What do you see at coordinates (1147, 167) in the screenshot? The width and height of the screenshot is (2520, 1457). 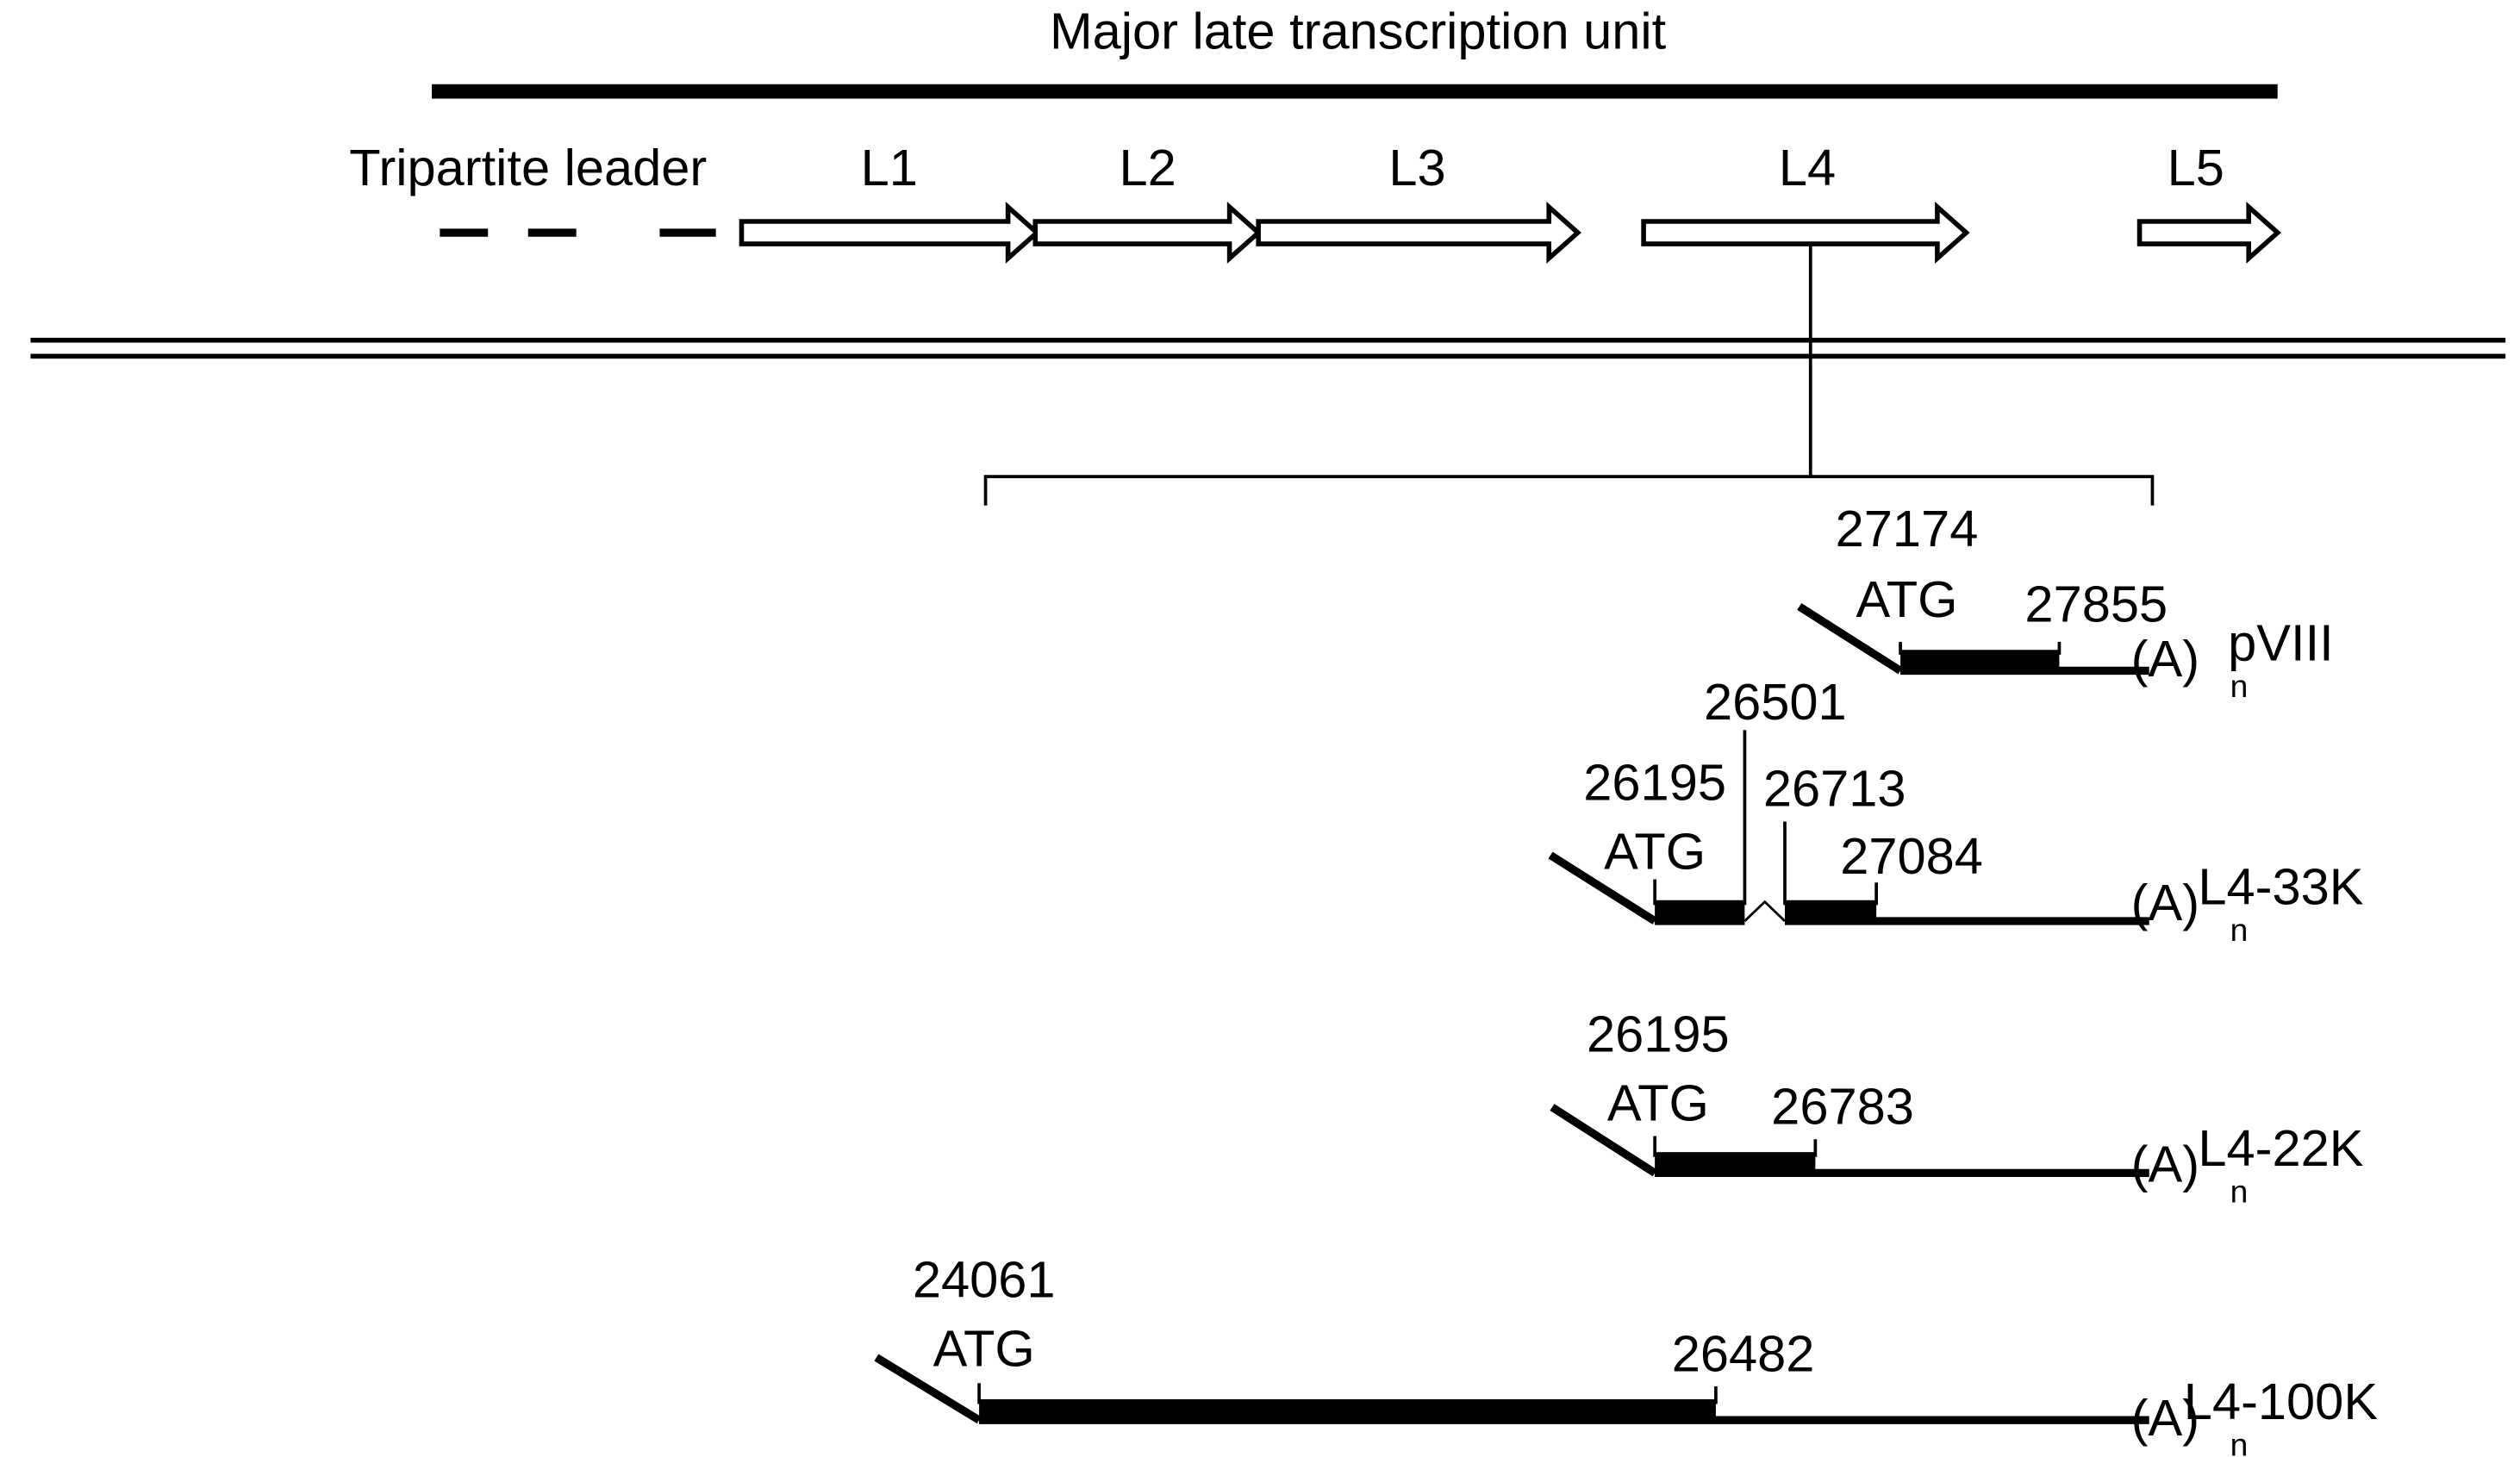 I see `unit-label: L2` at bounding box center [1147, 167].